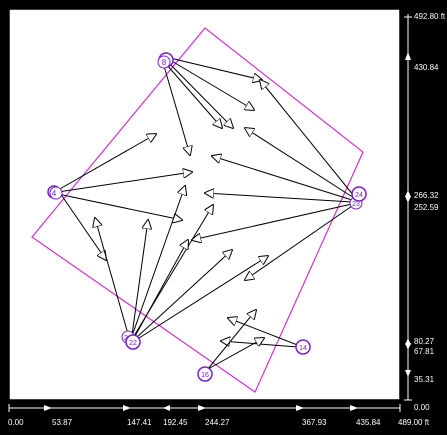 This screenshot has height=435, width=447. I want to click on node-16-label: 16, so click(205, 375).